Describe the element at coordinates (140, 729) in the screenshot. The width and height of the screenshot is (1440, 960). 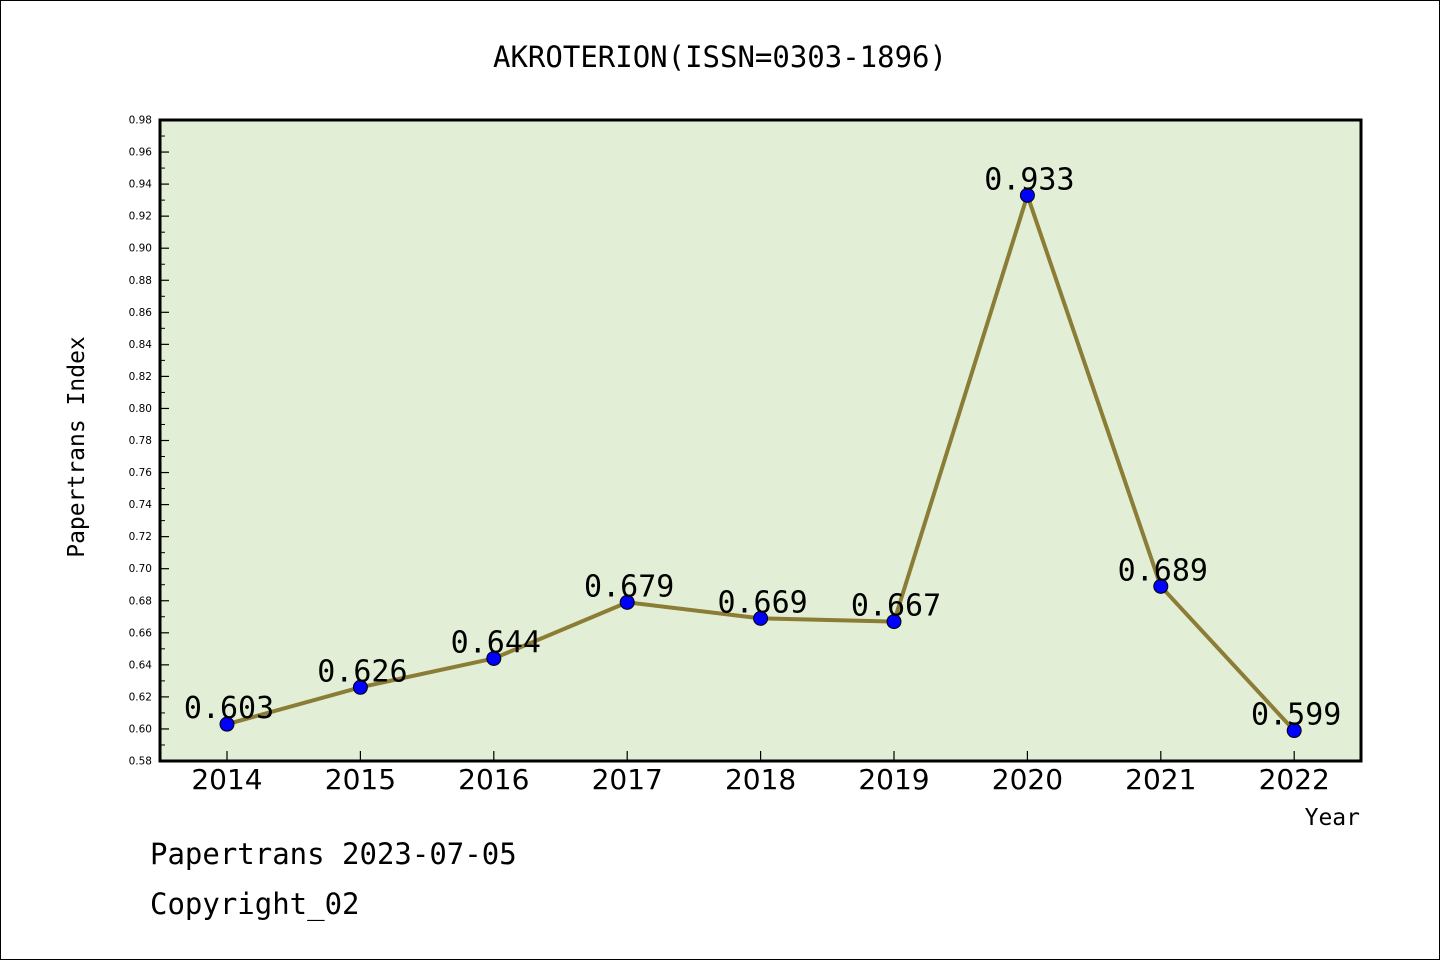
I see `y-tick-label: 0.60` at that location.